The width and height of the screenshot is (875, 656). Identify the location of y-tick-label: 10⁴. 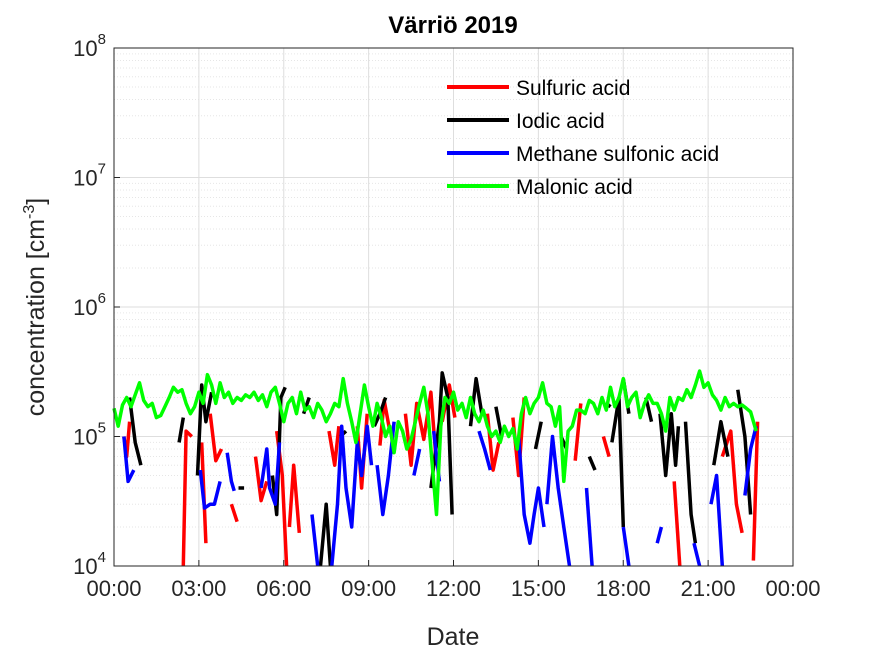
(89, 564).